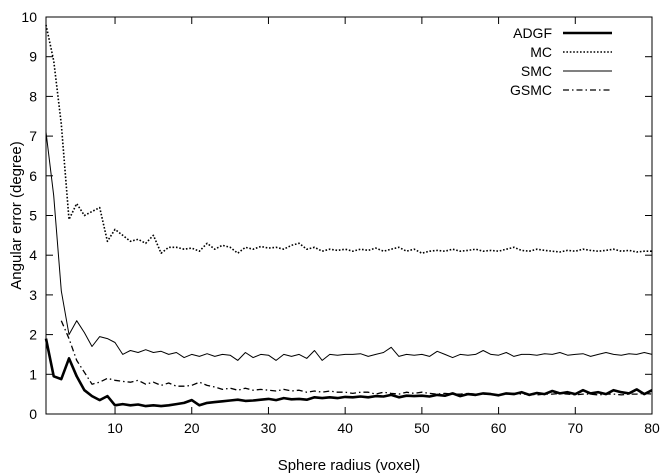 The width and height of the screenshot is (662, 474). I want to click on x-tick-label: 40, so click(345, 428).